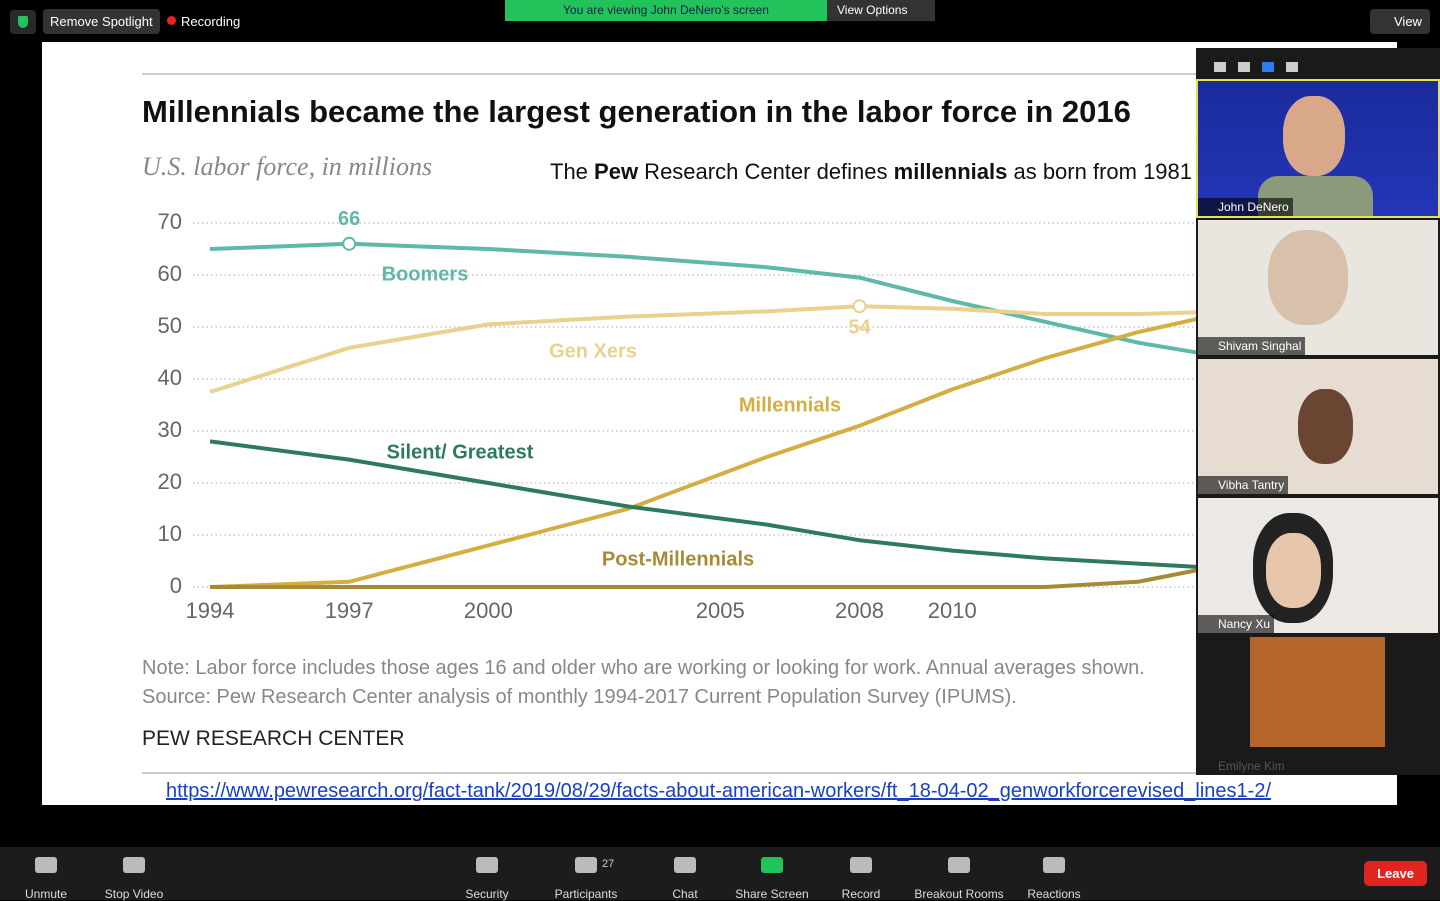 Image resolution: width=1440 pixels, height=901 pixels. I want to click on y-tick-label: 60, so click(170, 273).